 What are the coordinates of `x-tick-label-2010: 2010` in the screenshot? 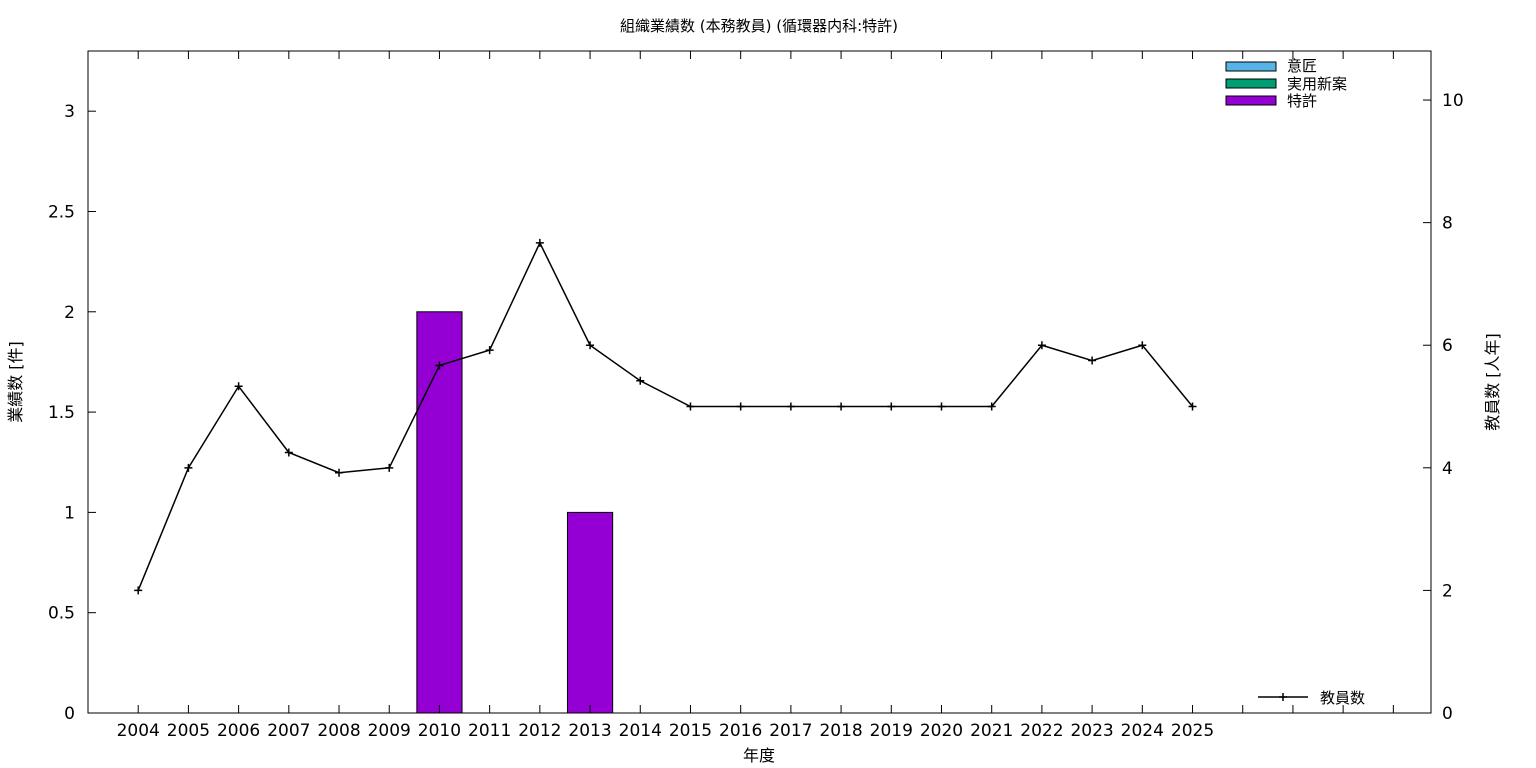 It's located at (439, 731).